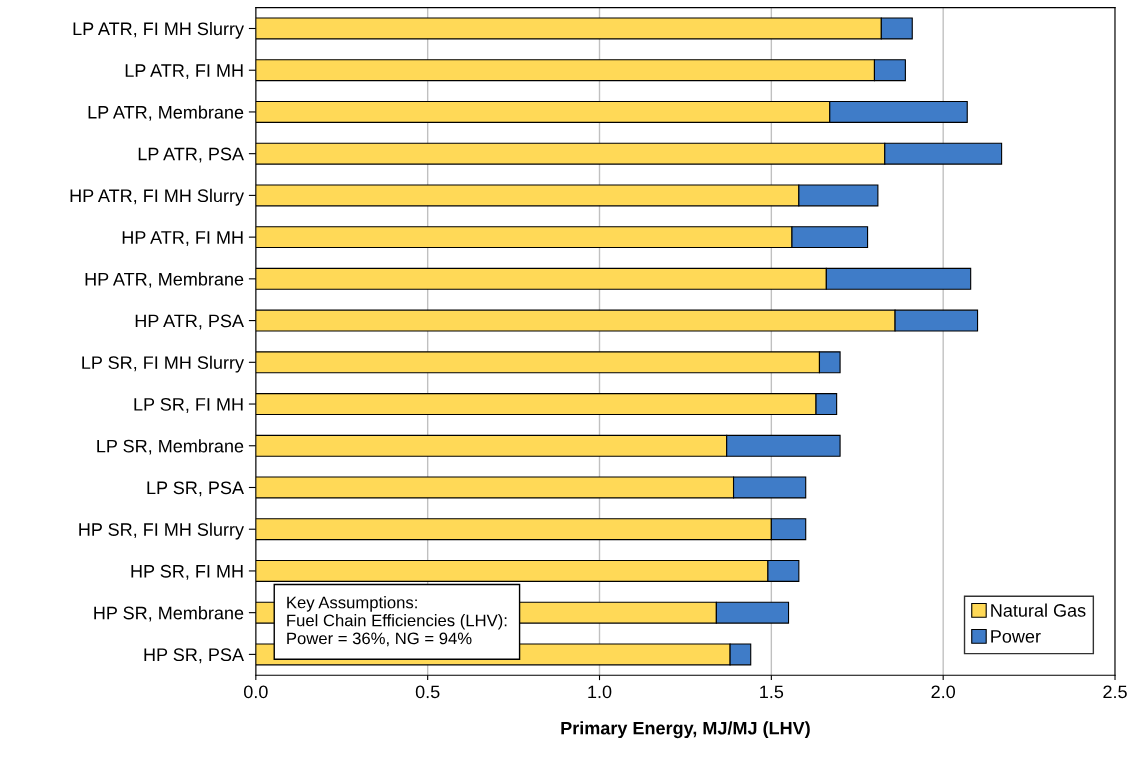 The image size is (1132, 763). Describe the element at coordinates (255, 692) in the screenshot. I see `x-tick-label: 0.0` at that location.